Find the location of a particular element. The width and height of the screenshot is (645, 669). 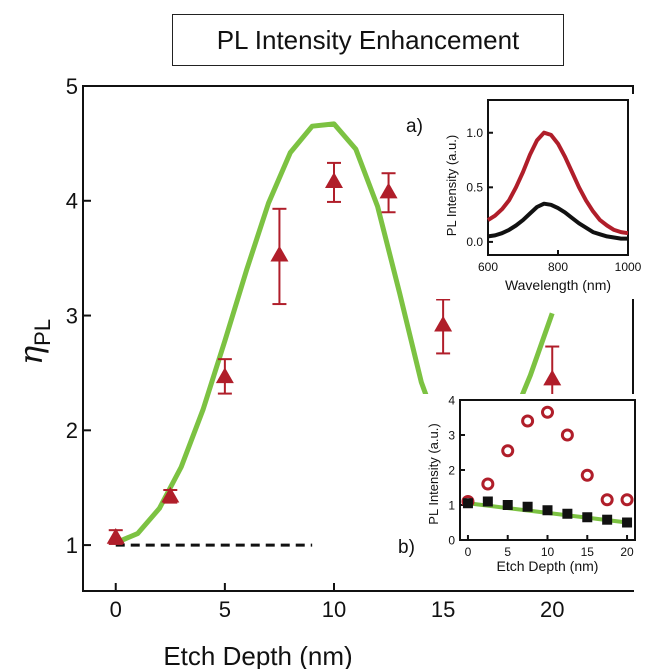

inset-a-label: a) is located at coordinates (414, 126).